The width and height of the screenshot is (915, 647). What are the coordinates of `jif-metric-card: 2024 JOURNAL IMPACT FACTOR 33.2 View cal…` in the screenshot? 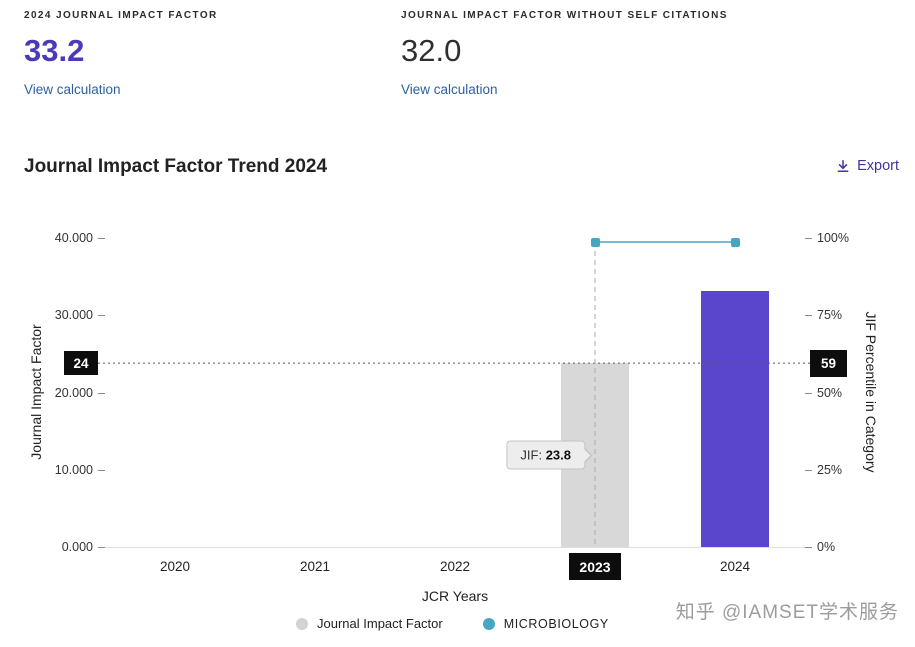 It's located at (121, 53).